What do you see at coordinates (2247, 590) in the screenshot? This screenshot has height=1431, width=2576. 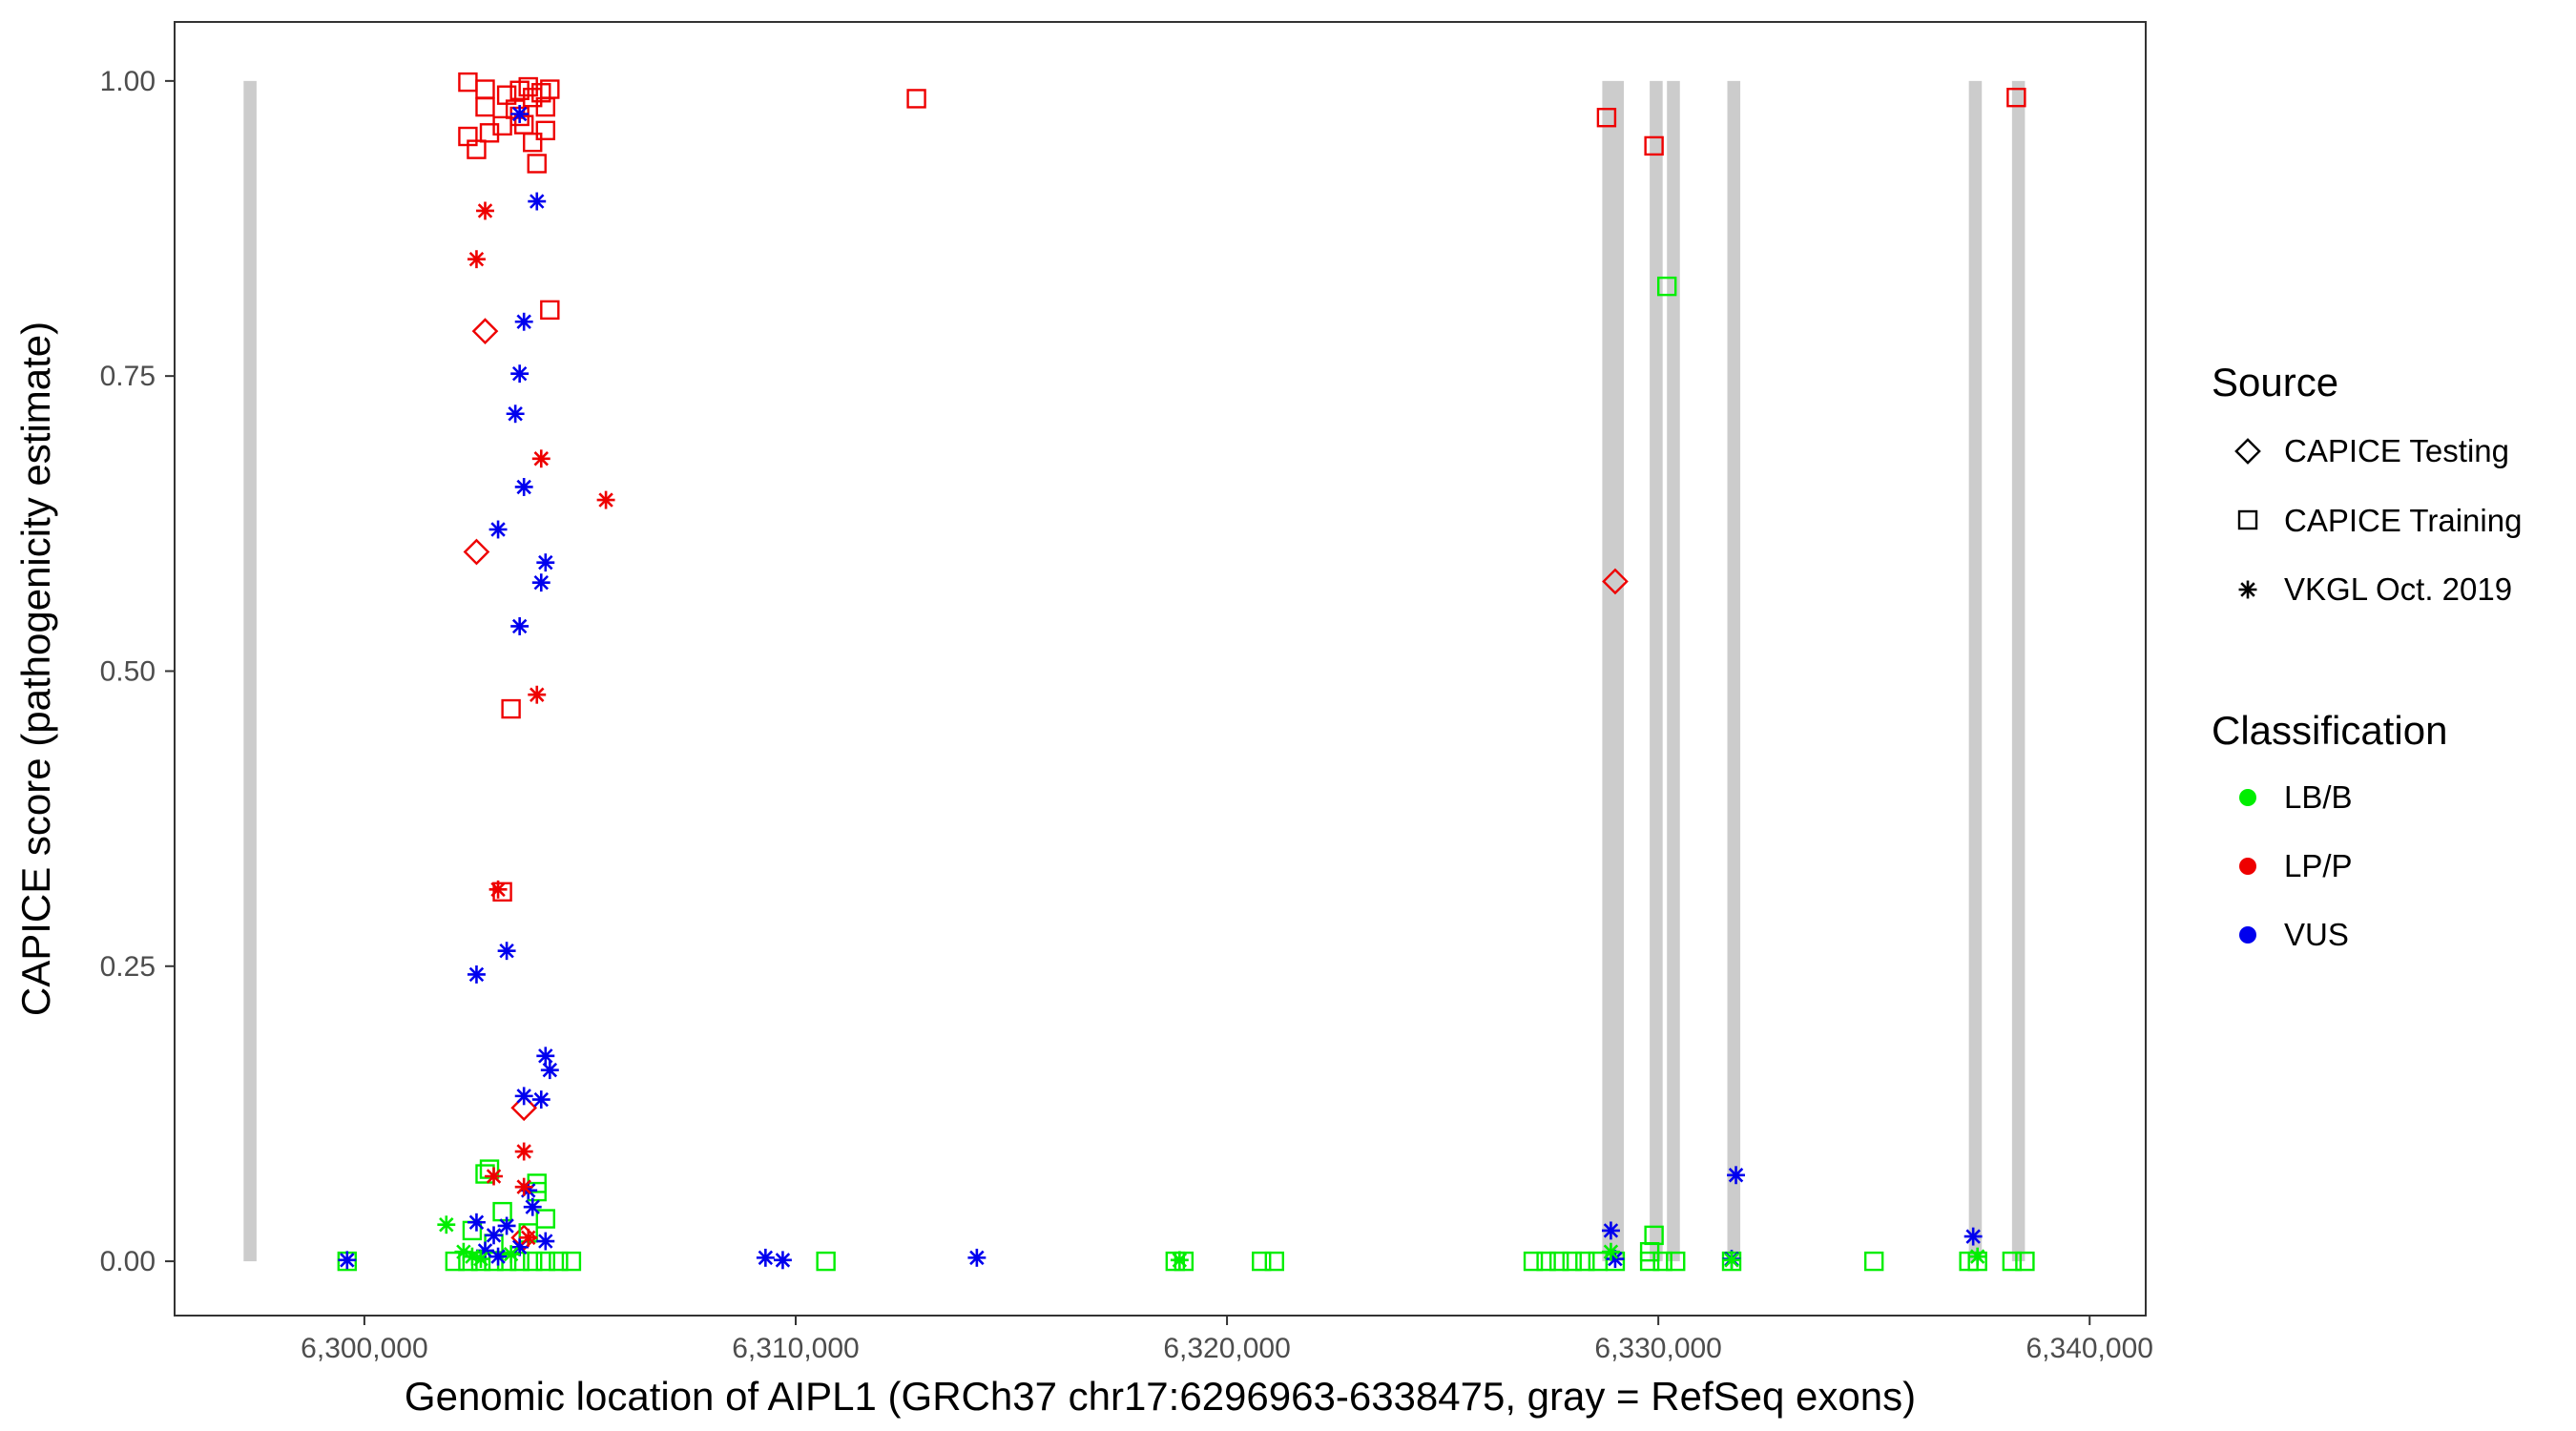 I see `legend-symbol-asterisk` at bounding box center [2247, 590].